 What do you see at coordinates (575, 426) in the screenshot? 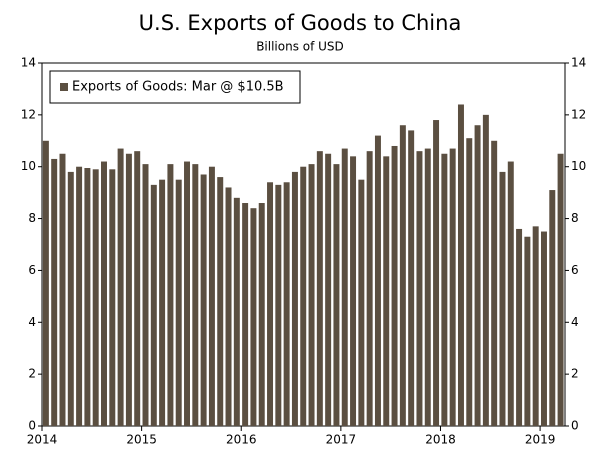
I see `y2-tick-label: 0` at bounding box center [575, 426].